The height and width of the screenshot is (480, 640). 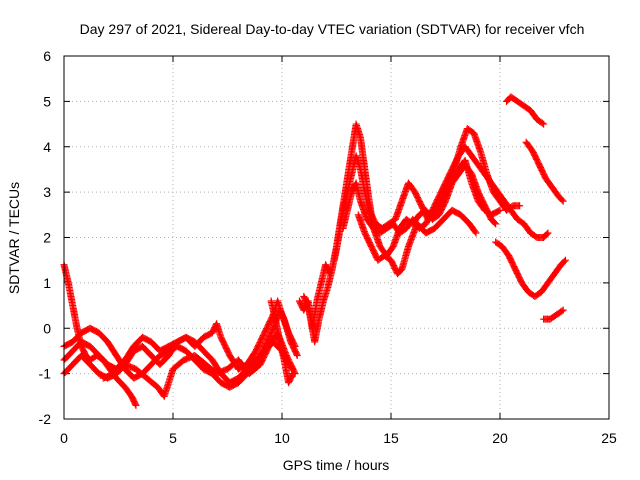 I want to click on y-tick-label: 3, so click(x=47, y=192).